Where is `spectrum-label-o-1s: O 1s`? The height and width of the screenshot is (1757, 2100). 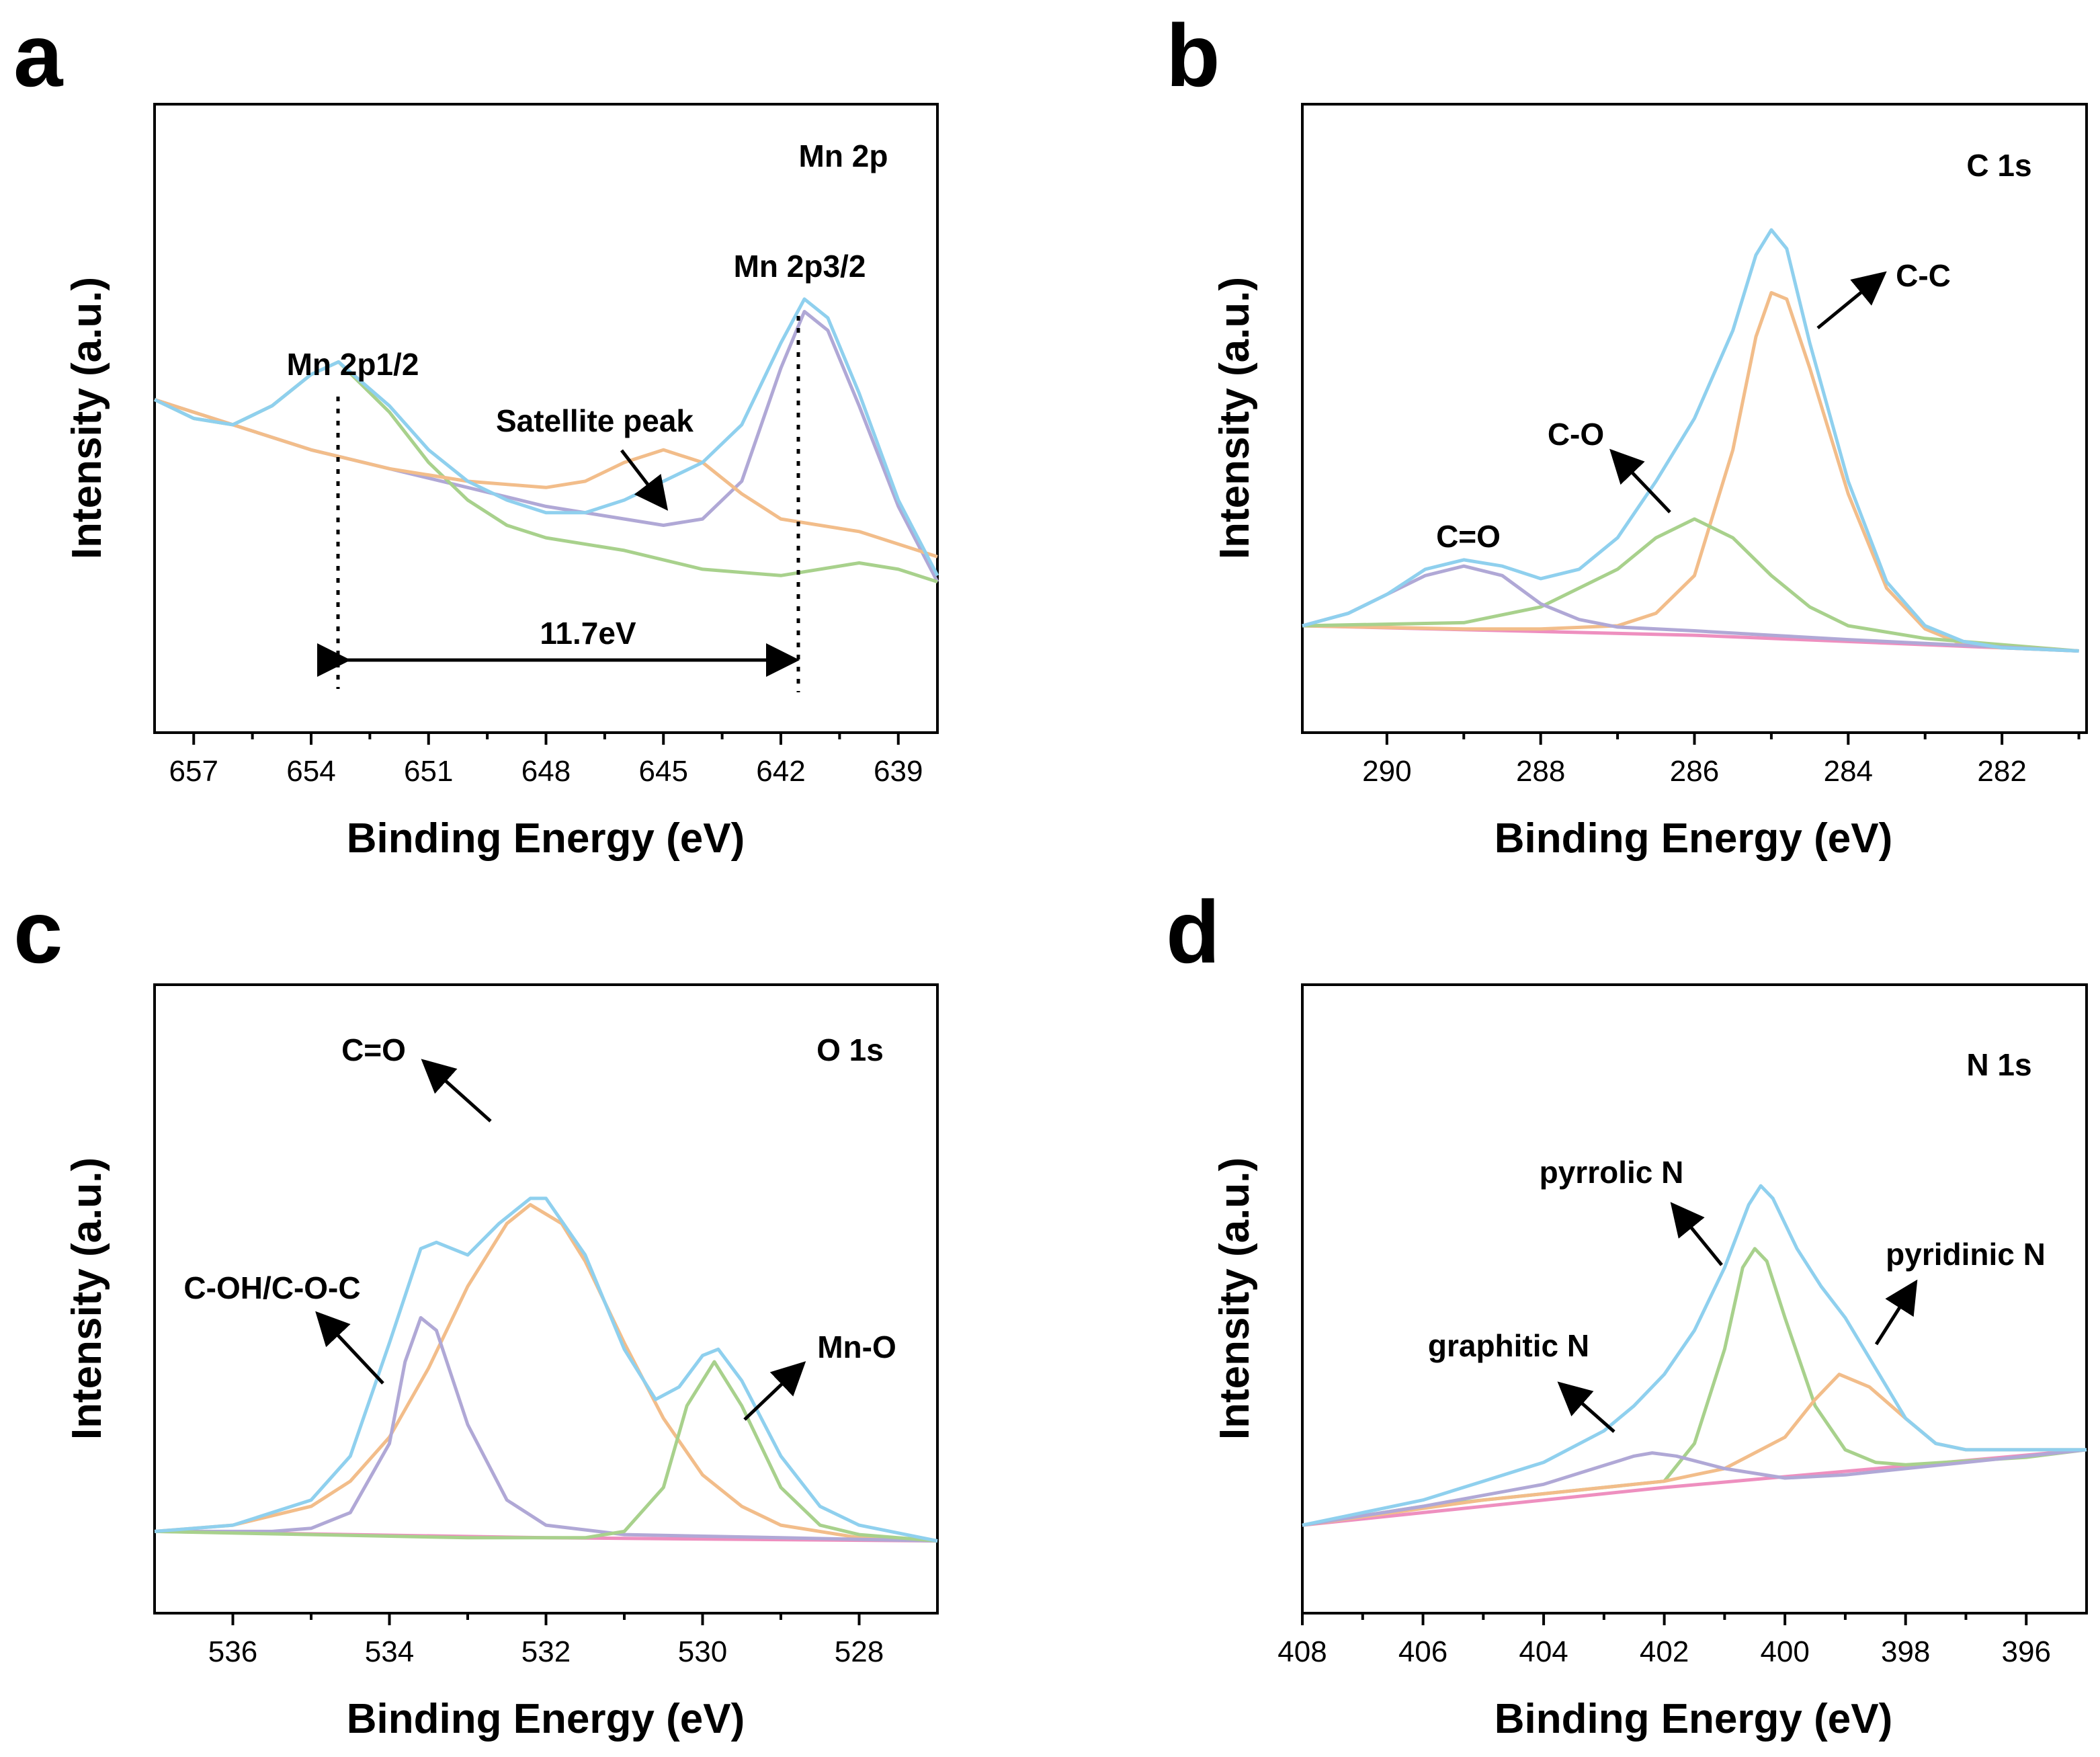
spectrum-label-o-1s: O 1s is located at coordinates (850, 1049).